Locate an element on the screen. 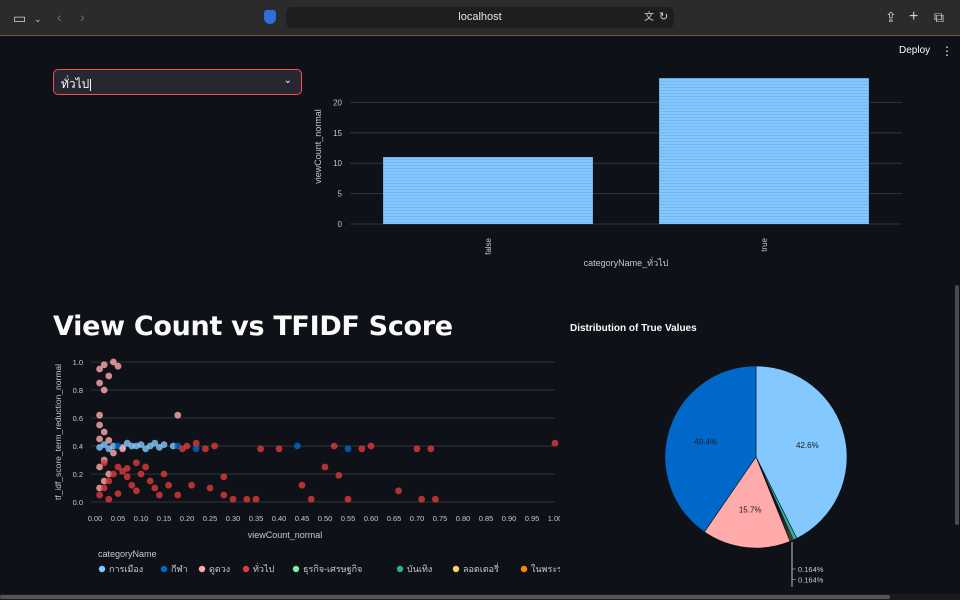 Image resolution: width=960 pixels, height=600 pixels. share-icon: ⇪ is located at coordinates (891, 17).